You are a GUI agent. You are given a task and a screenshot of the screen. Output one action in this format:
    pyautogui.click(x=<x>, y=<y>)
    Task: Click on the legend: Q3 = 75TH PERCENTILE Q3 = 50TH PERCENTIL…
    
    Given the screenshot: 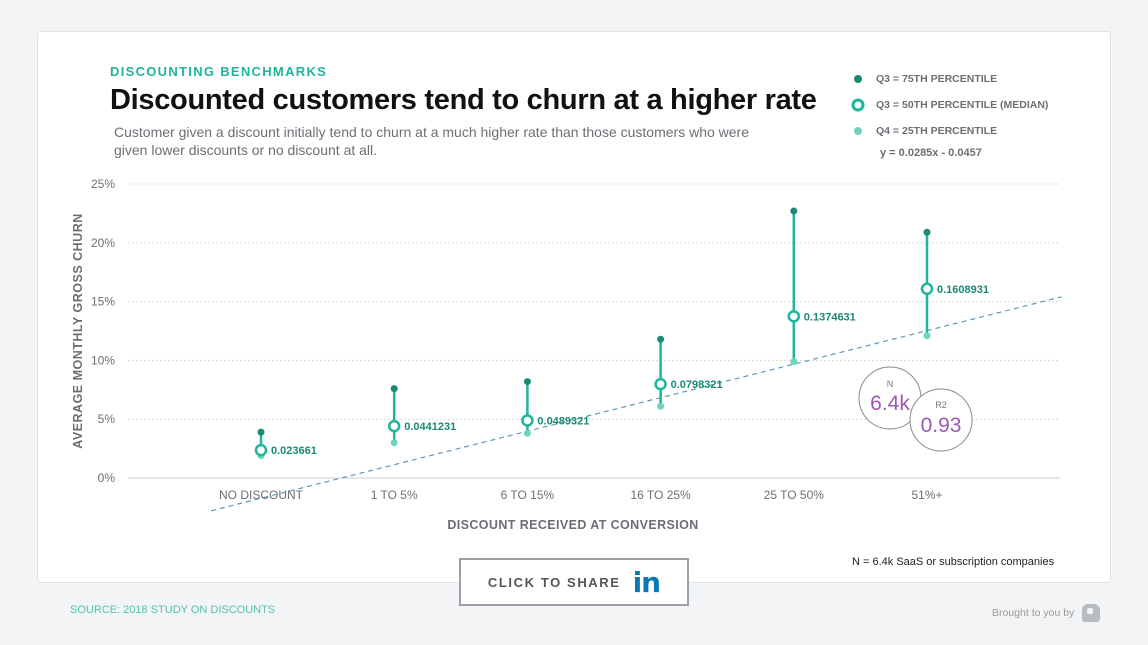 What is the action you would take?
    pyautogui.click(x=949, y=105)
    